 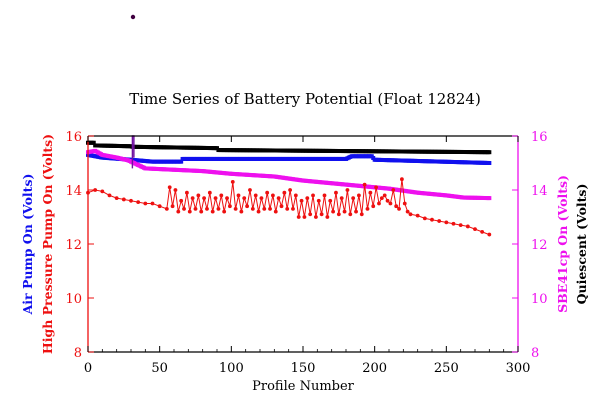 What do you see at coordinates (73, 191) in the screenshot?
I see `left-tick-label: 14` at bounding box center [73, 191].